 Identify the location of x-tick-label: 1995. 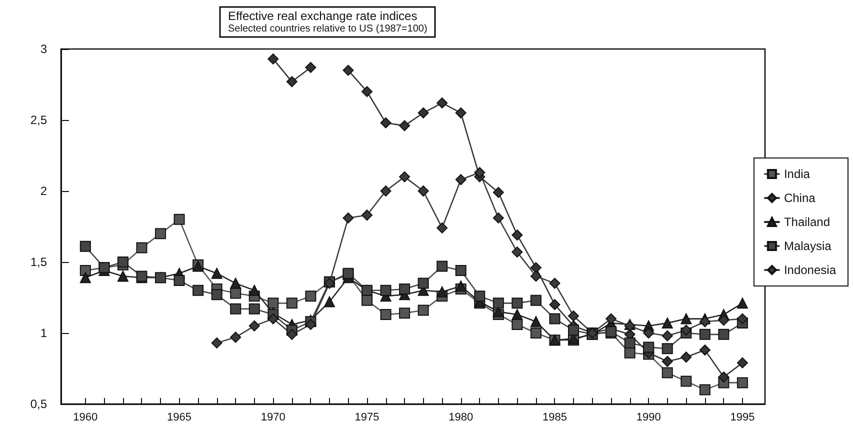
(742, 418).